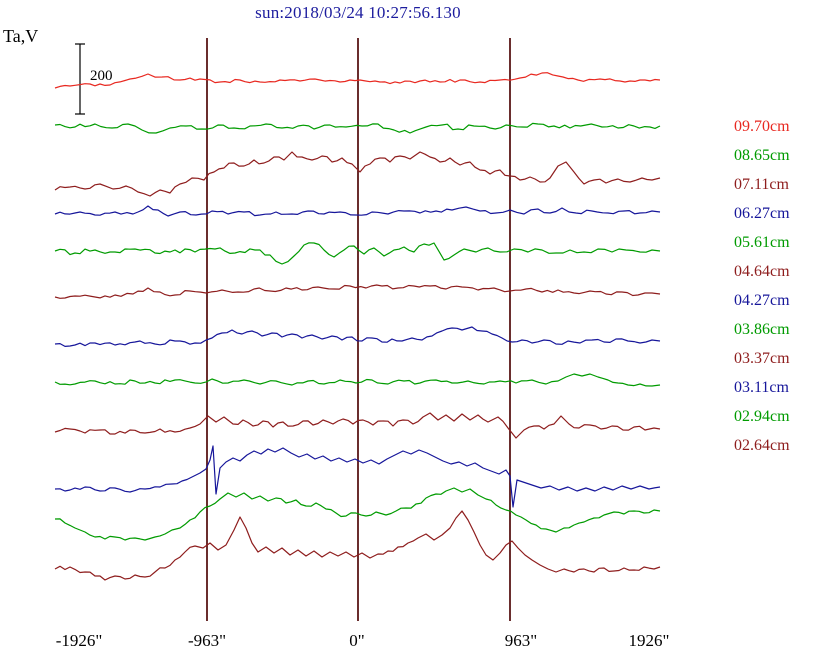  What do you see at coordinates (762, 242) in the screenshot?
I see `legend-item-wavelength: 05.61cm` at bounding box center [762, 242].